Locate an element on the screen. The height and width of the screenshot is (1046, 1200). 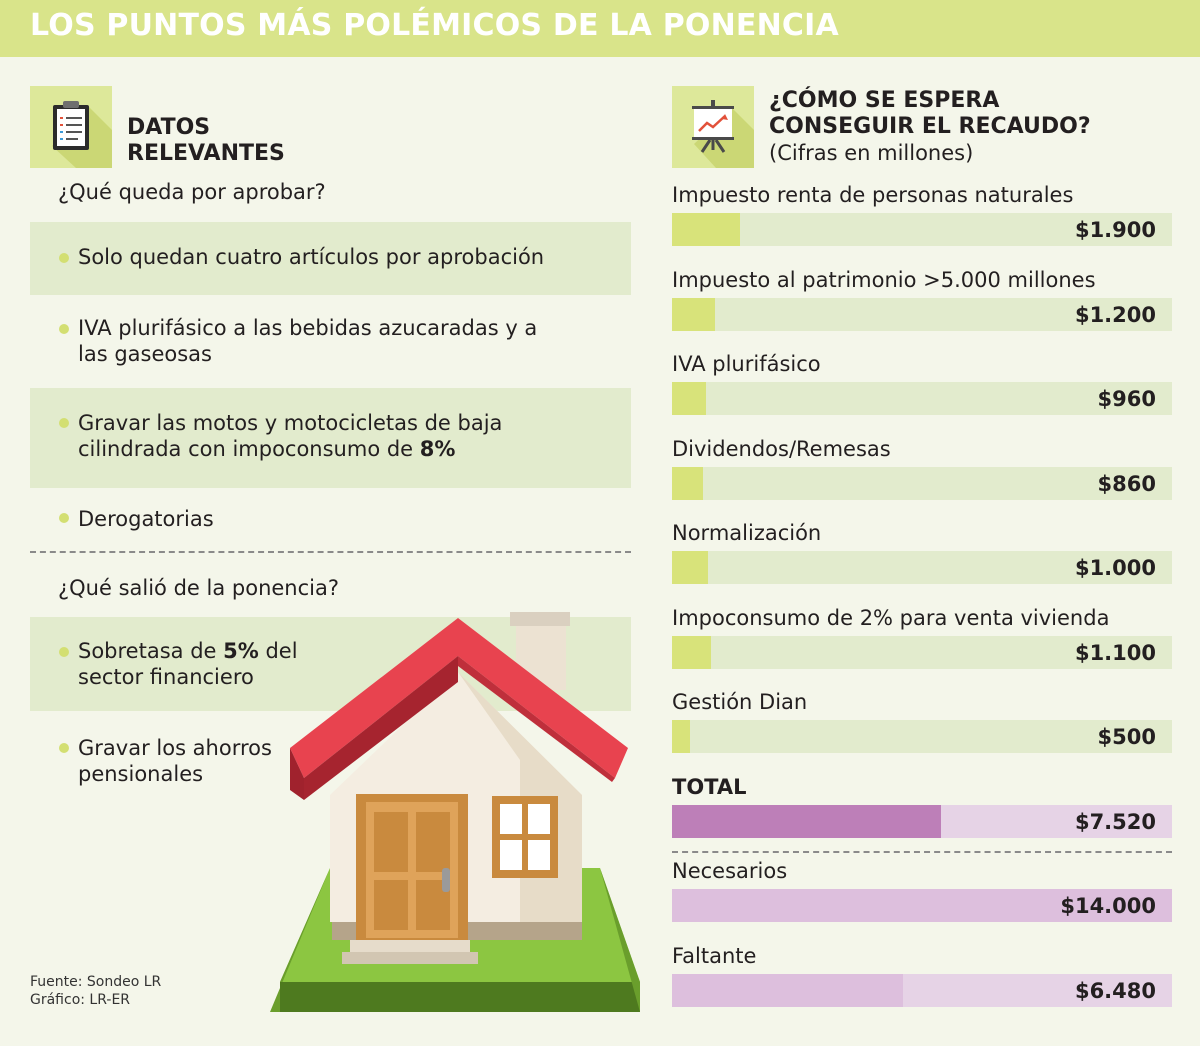
bar-track: $1.000 is located at coordinates (922, 567).